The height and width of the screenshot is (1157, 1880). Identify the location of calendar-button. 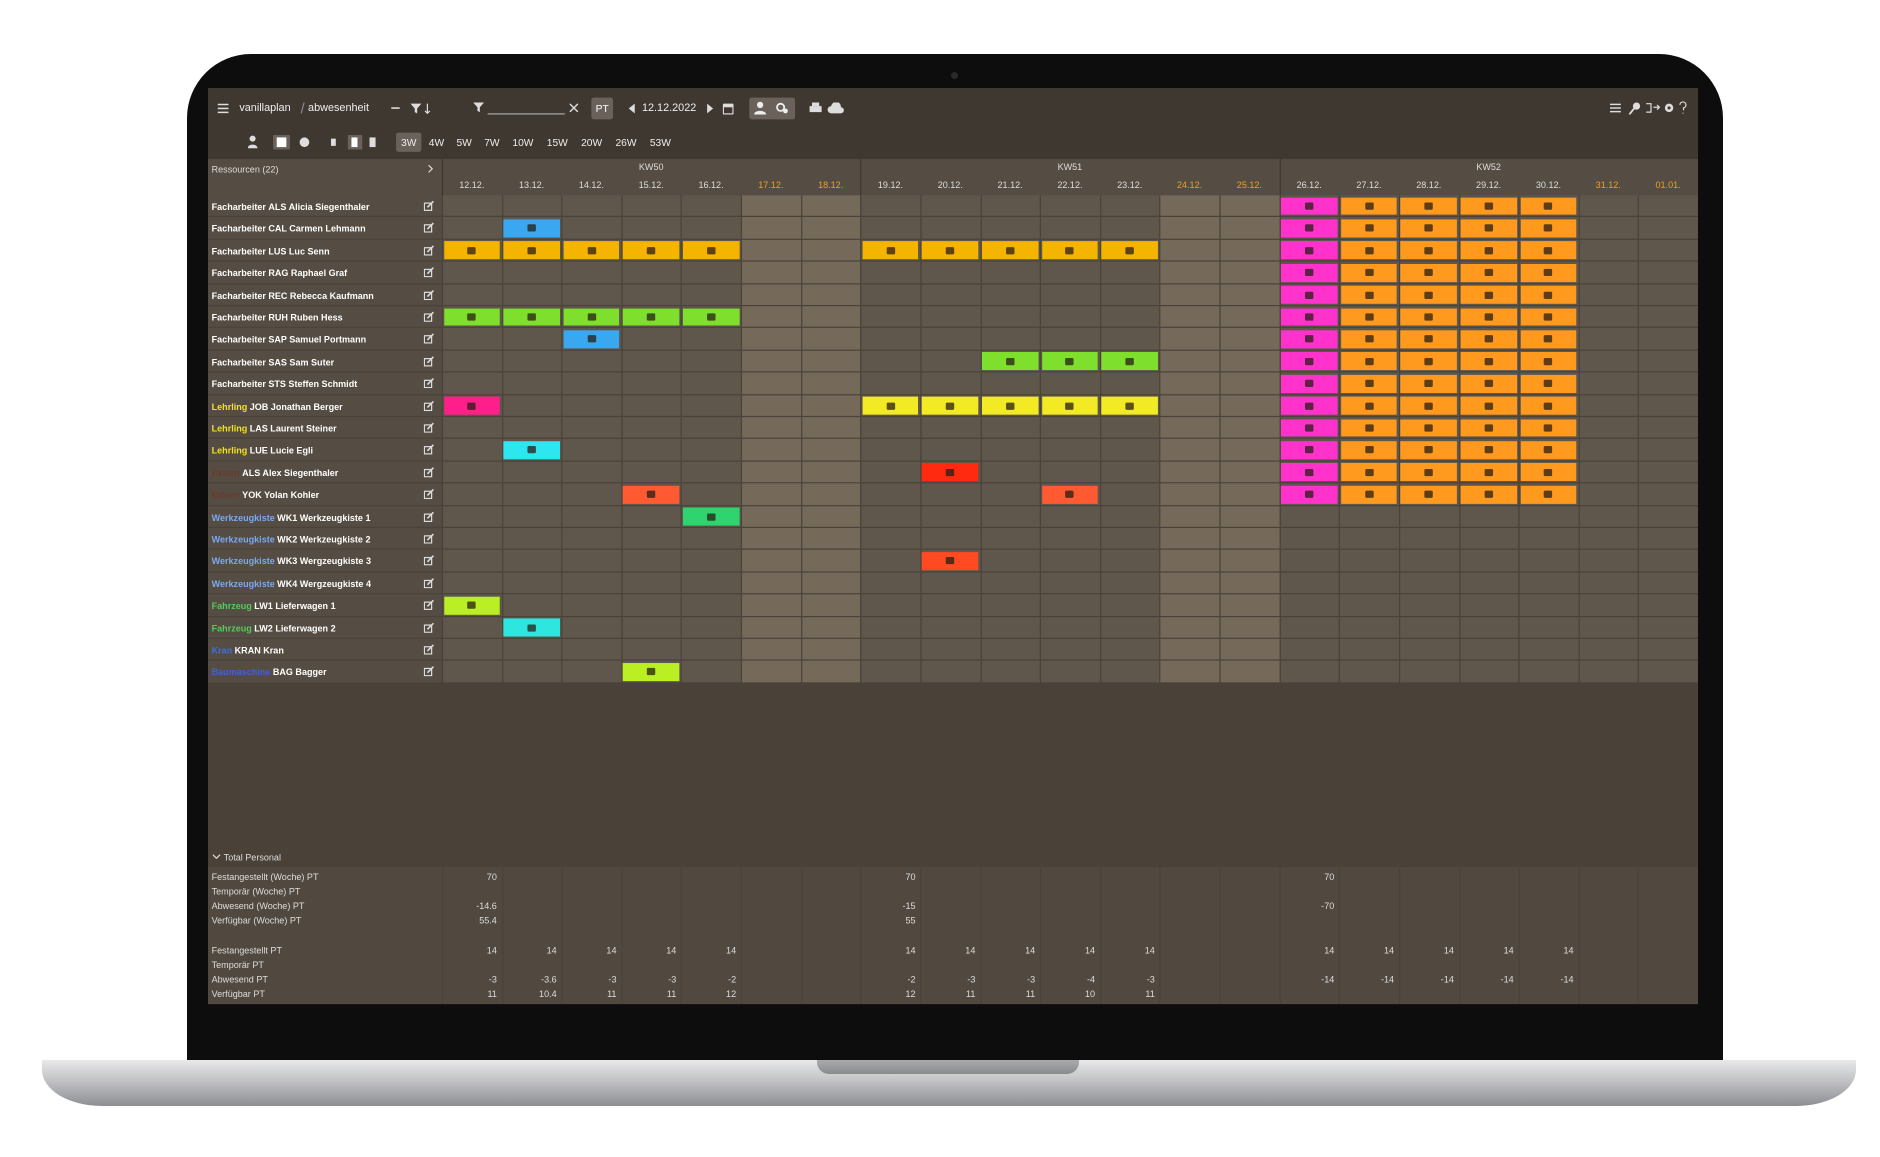
(728, 108).